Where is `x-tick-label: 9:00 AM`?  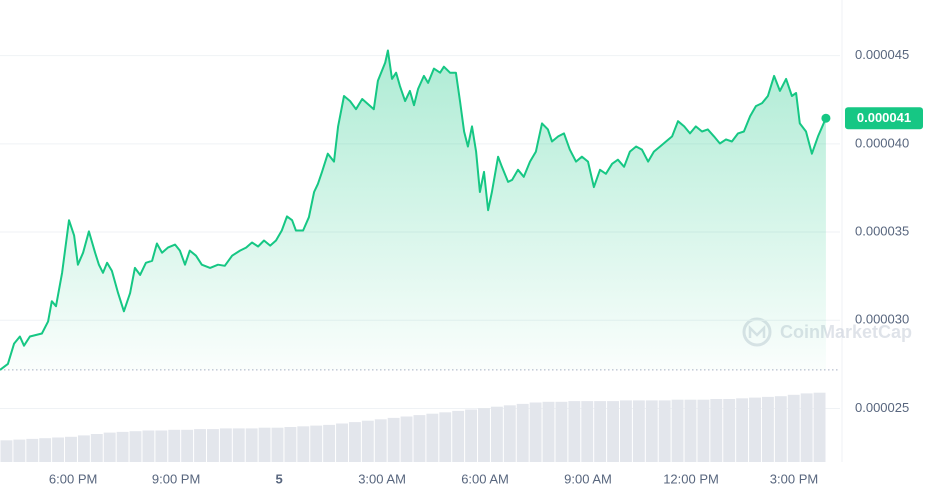 x-tick-label: 9:00 AM is located at coordinates (588, 478).